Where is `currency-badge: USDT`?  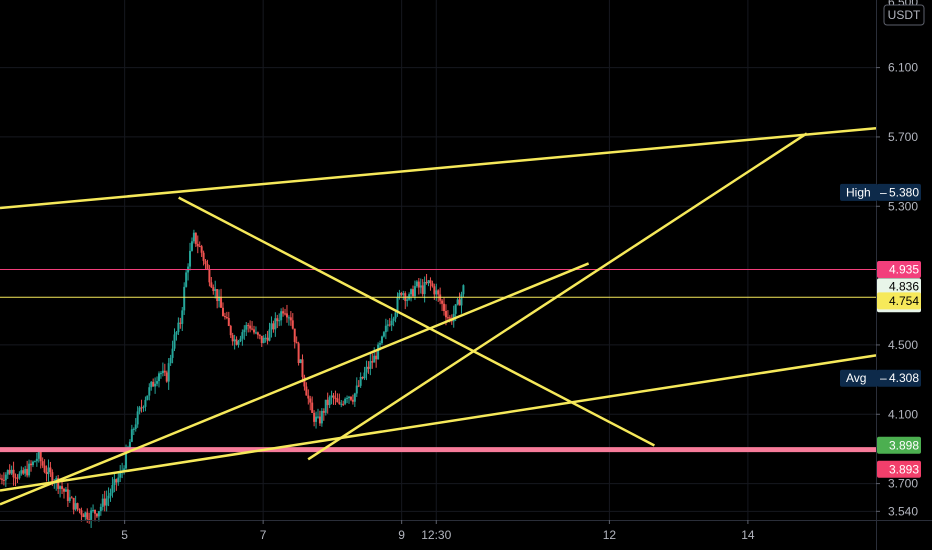 currency-badge: USDT is located at coordinates (904, 15).